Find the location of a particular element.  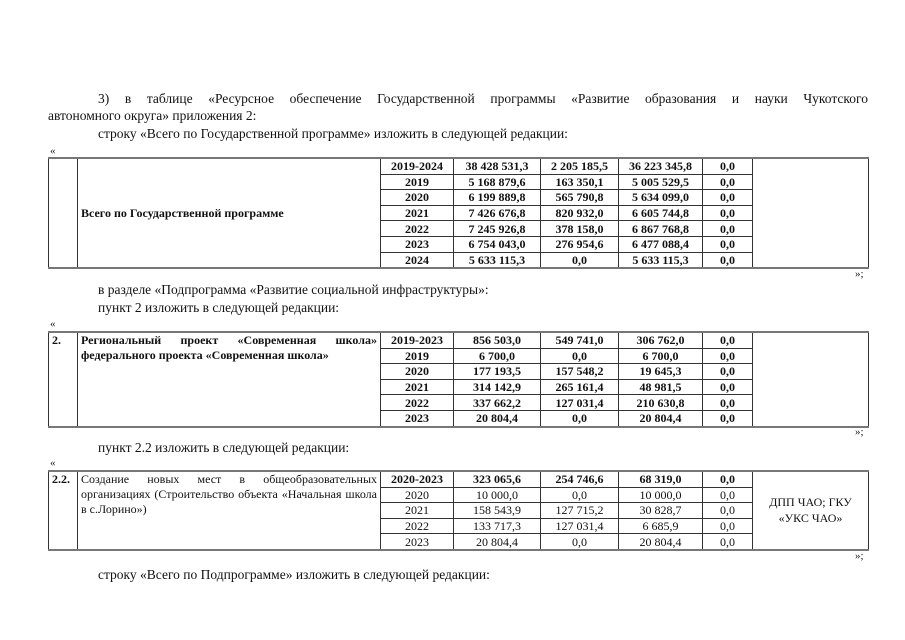

amount-cell: 265 161,4 is located at coordinates (579, 387).